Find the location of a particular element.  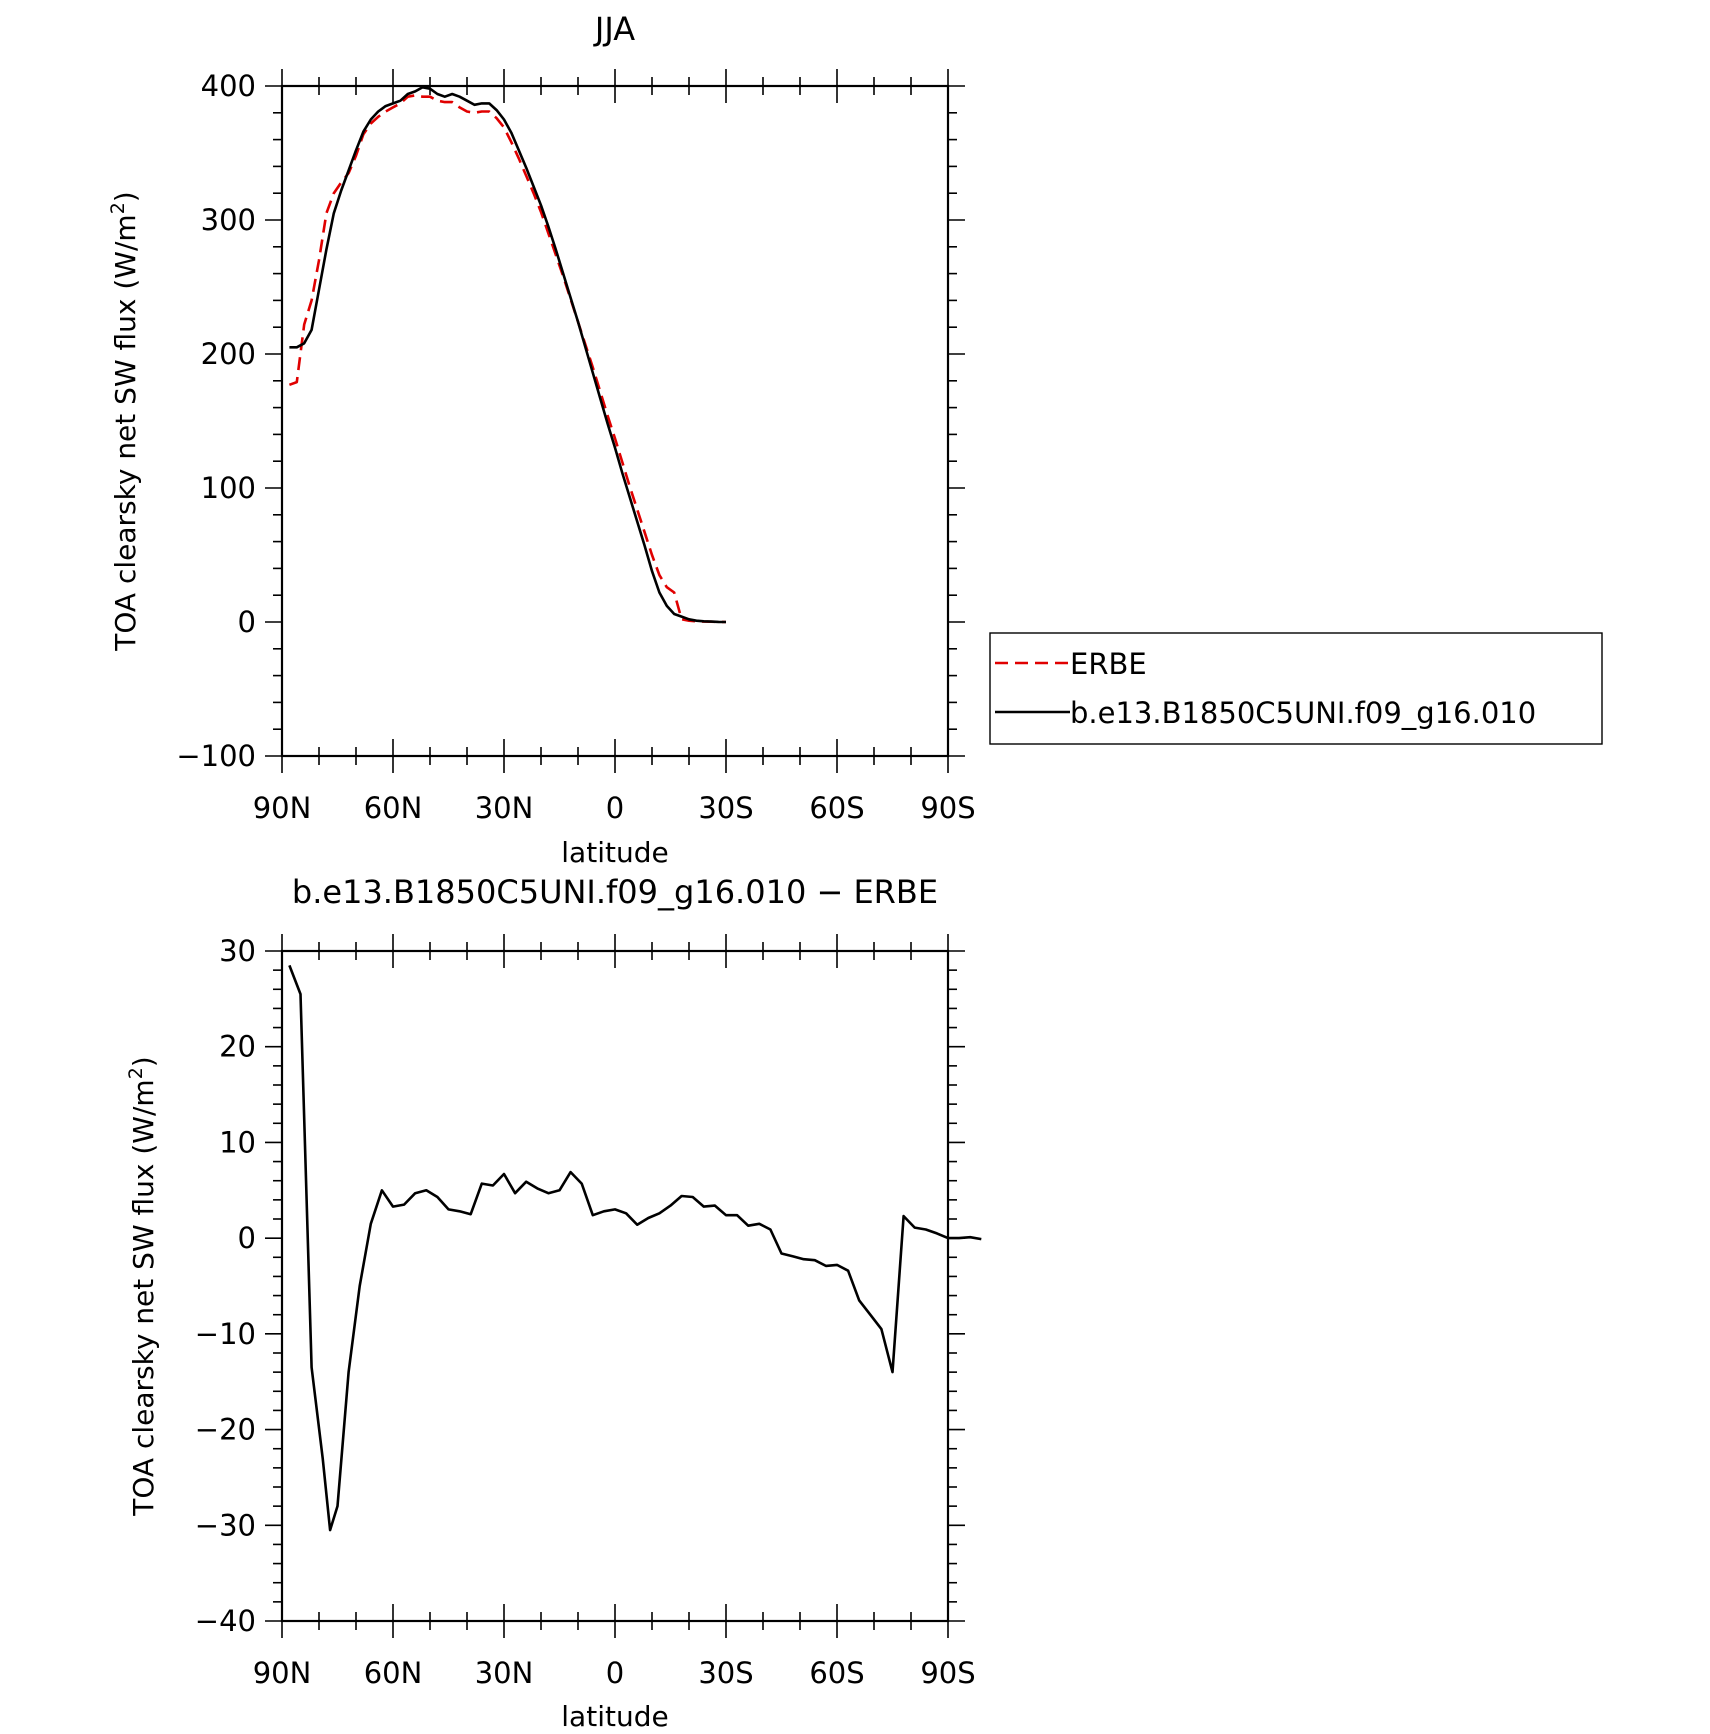

y-tick-label: 100 is located at coordinates (228, 488).